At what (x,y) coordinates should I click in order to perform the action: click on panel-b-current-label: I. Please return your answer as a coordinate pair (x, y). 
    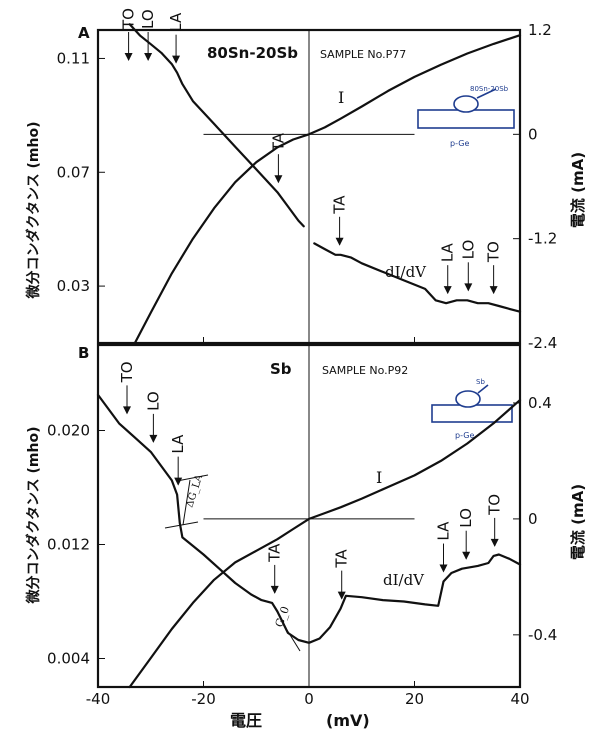
    Looking at the image, I should click on (379, 477).